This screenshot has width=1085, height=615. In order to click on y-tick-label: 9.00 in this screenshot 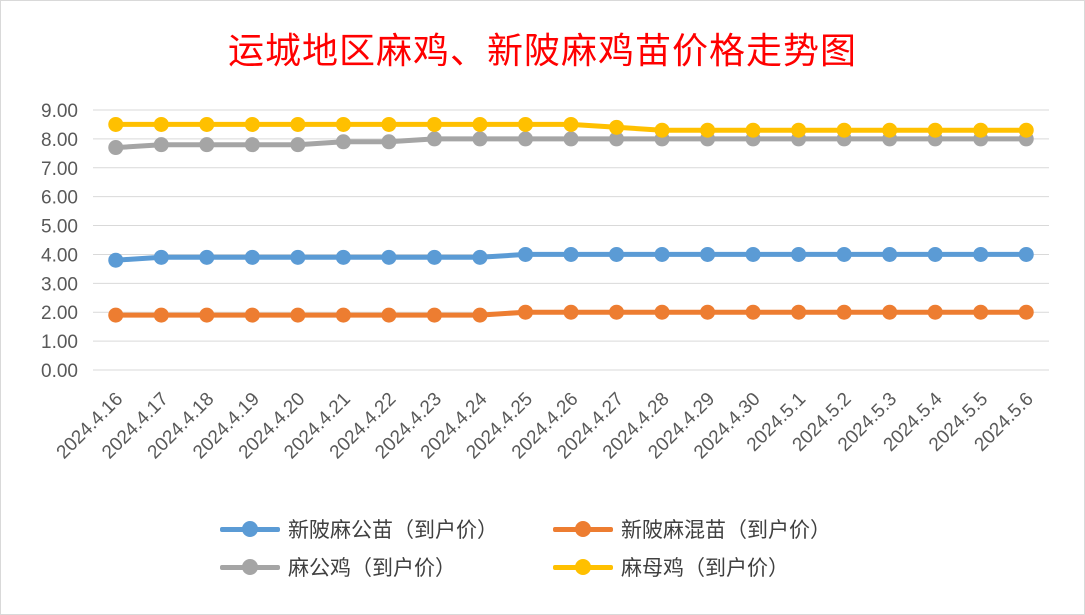, I will do `click(59, 111)`.